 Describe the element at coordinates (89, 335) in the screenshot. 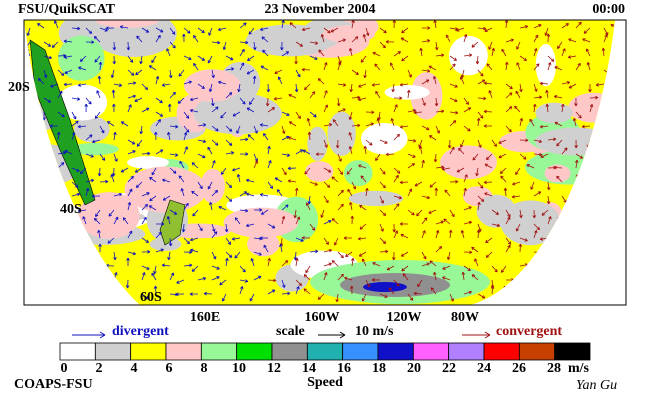

I see `legend-arrow` at that location.